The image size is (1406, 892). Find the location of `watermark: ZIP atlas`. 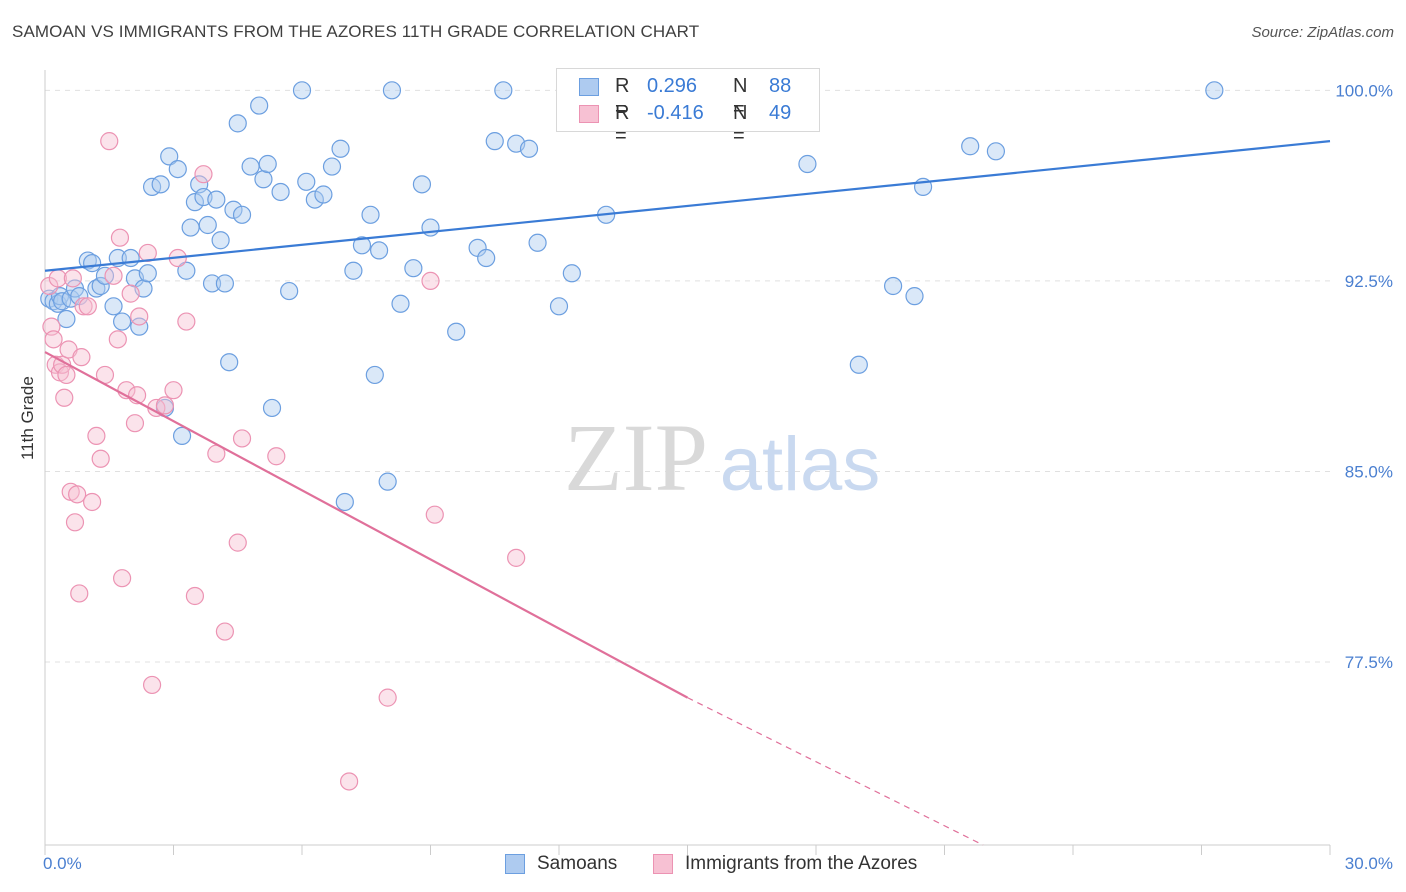

watermark: ZIP atlas is located at coordinates (722, 457).